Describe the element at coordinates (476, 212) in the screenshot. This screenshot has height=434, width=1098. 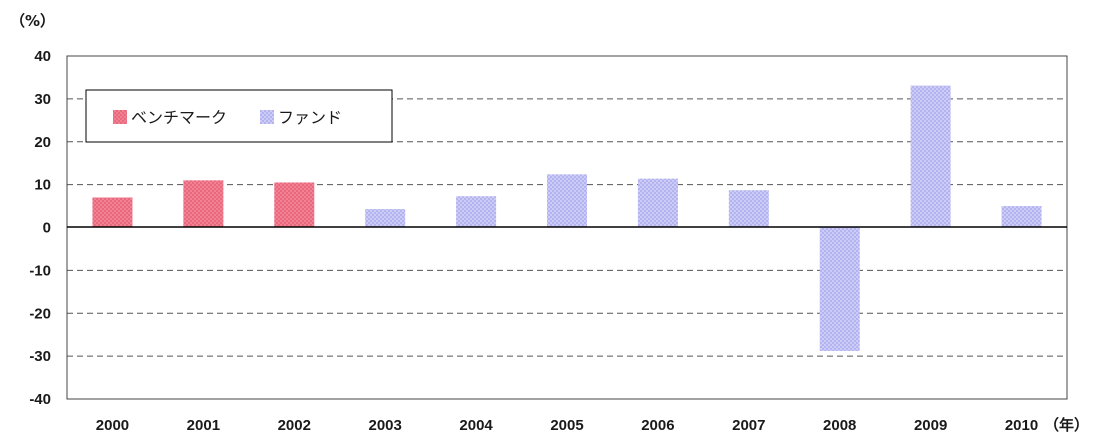
I see `bar-2004` at that location.